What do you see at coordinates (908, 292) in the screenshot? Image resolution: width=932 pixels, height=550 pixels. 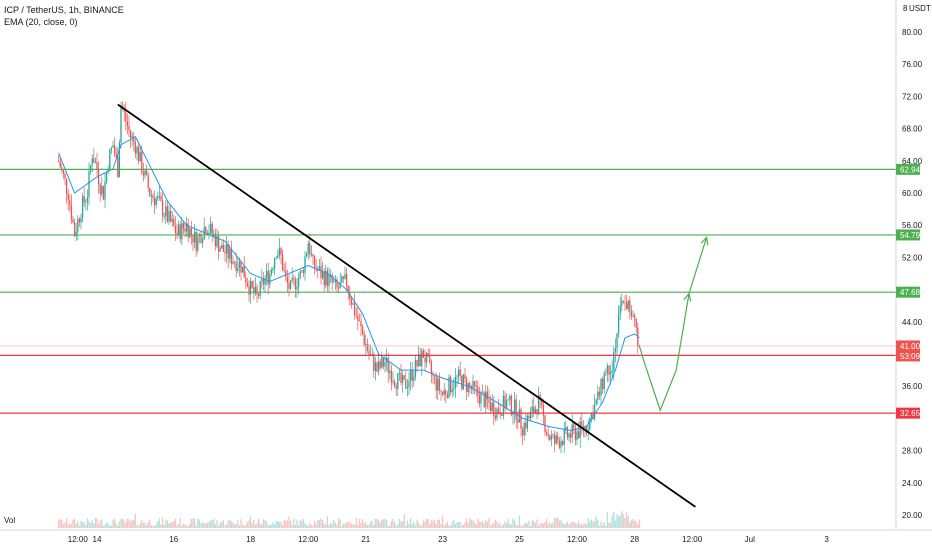 I see `resistance-3-tag` at bounding box center [908, 292].